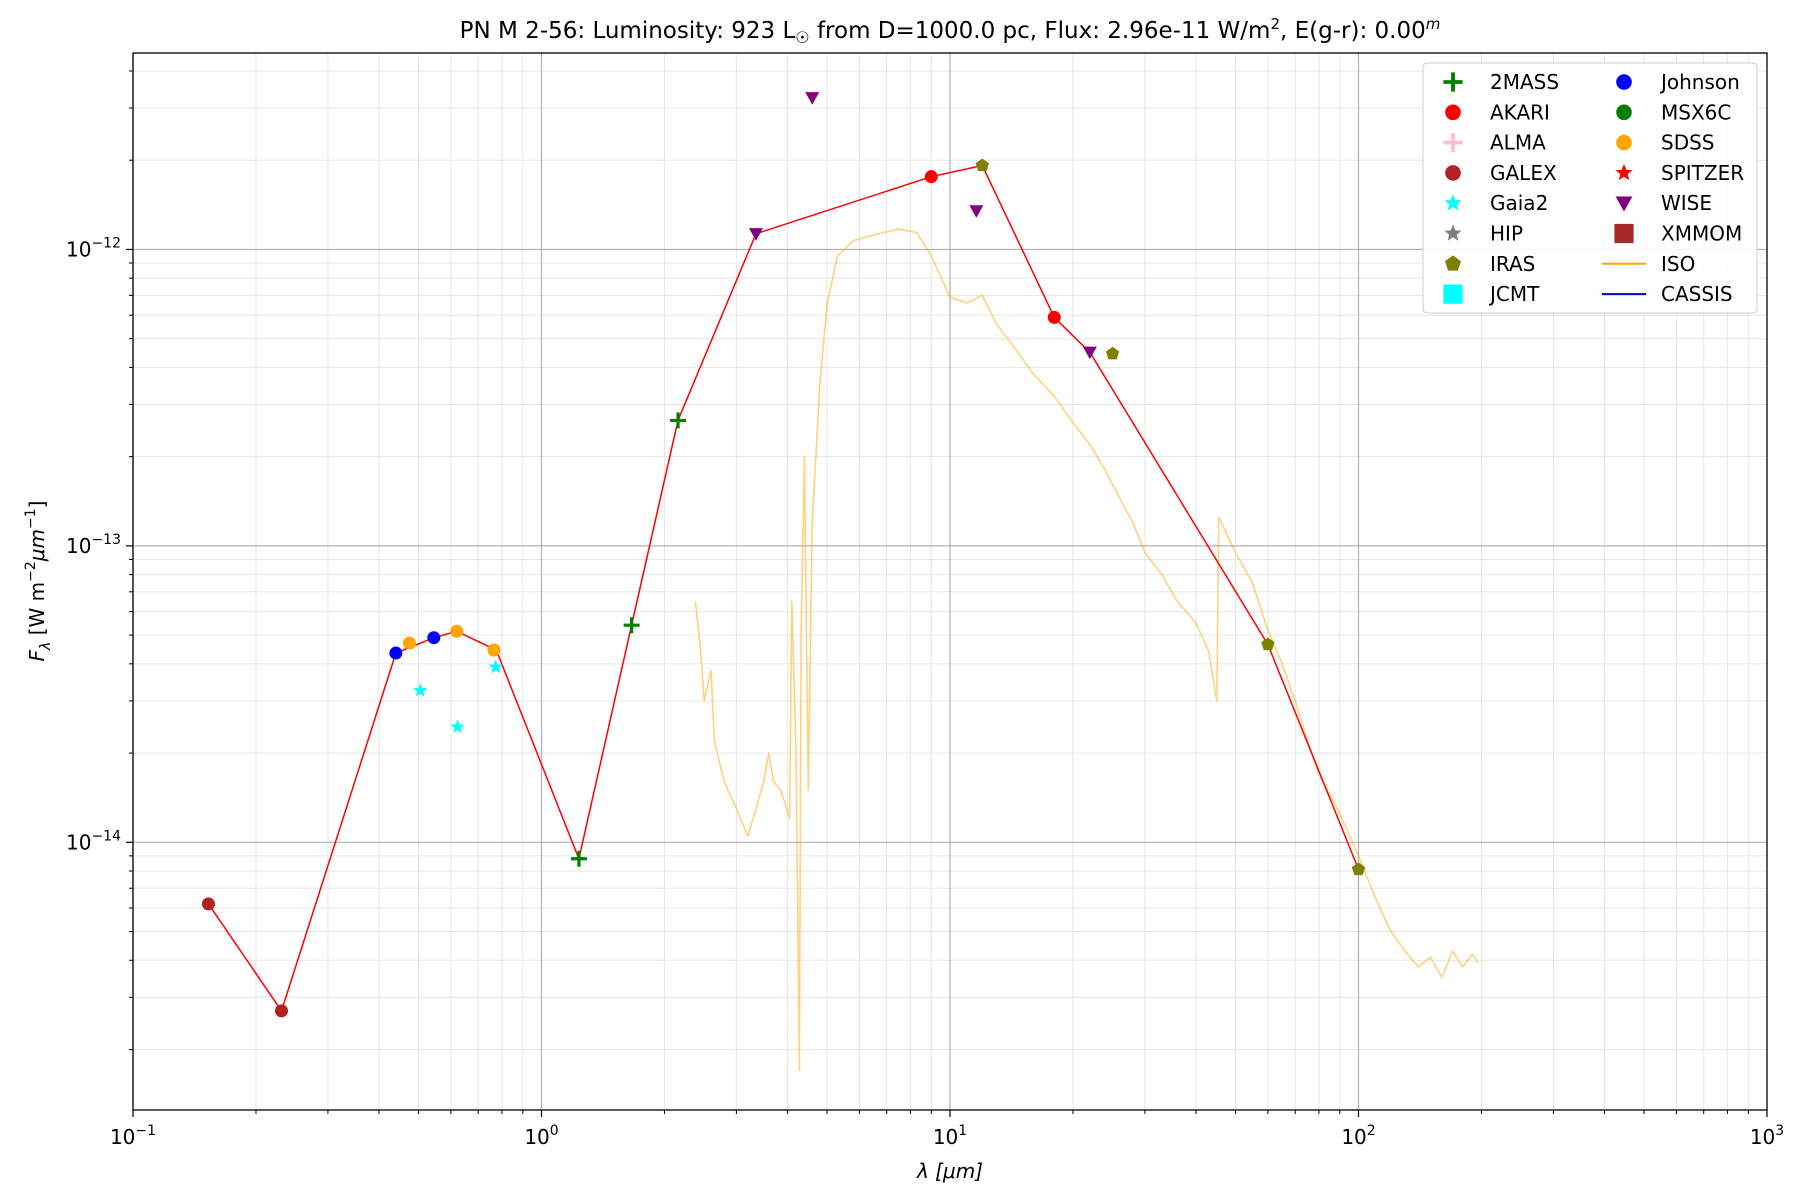 The image size is (1800, 1204). What do you see at coordinates (1512, 264) in the screenshot?
I see `legend-label-iras: IRAS` at bounding box center [1512, 264].